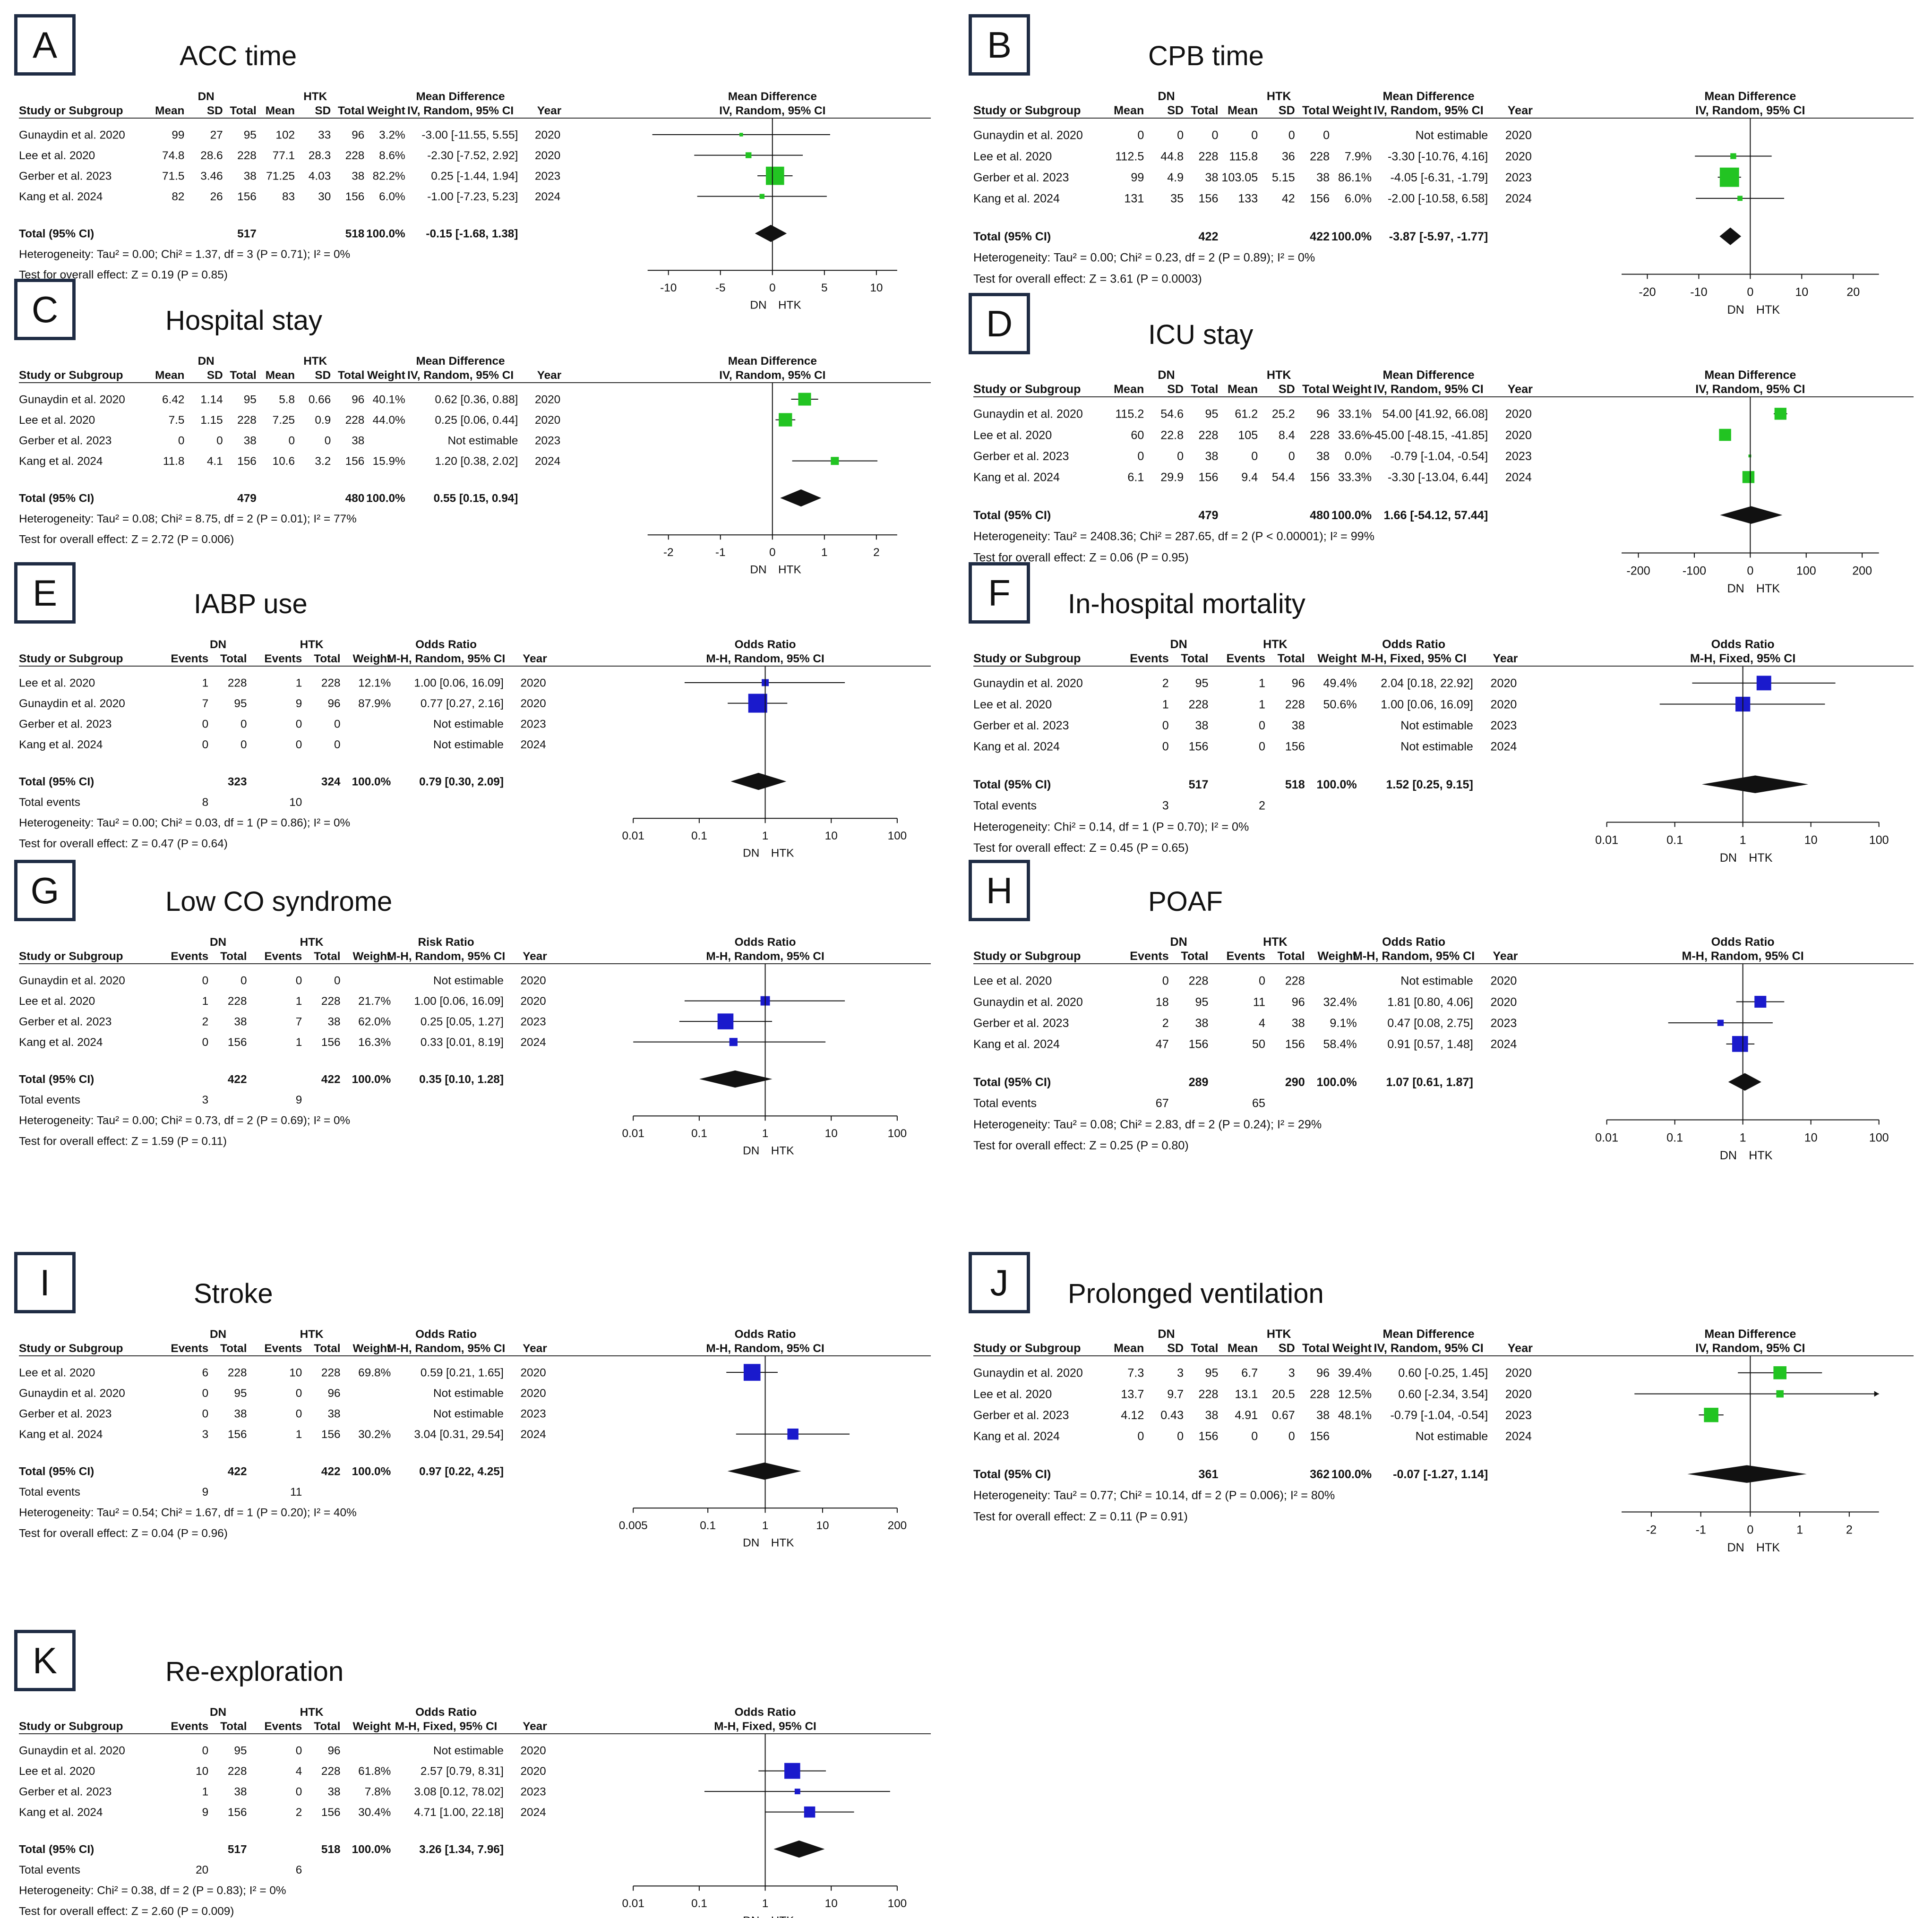  I want to click on x-tick-label: 10, so click(831, 836).